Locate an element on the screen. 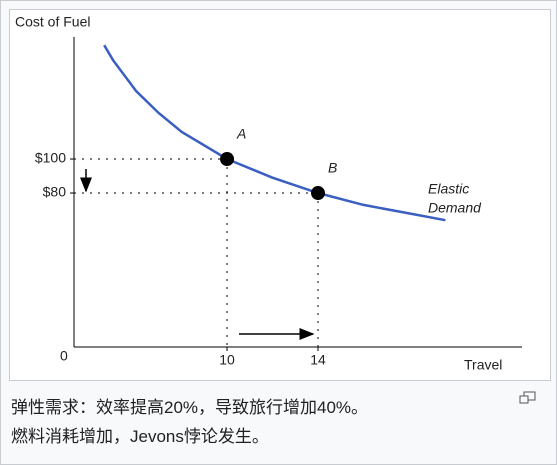 The height and width of the screenshot is (465, 557). caption-line: 燃料消耗增加，Jevons悖论发生。 is located at coordinates (140, 436).